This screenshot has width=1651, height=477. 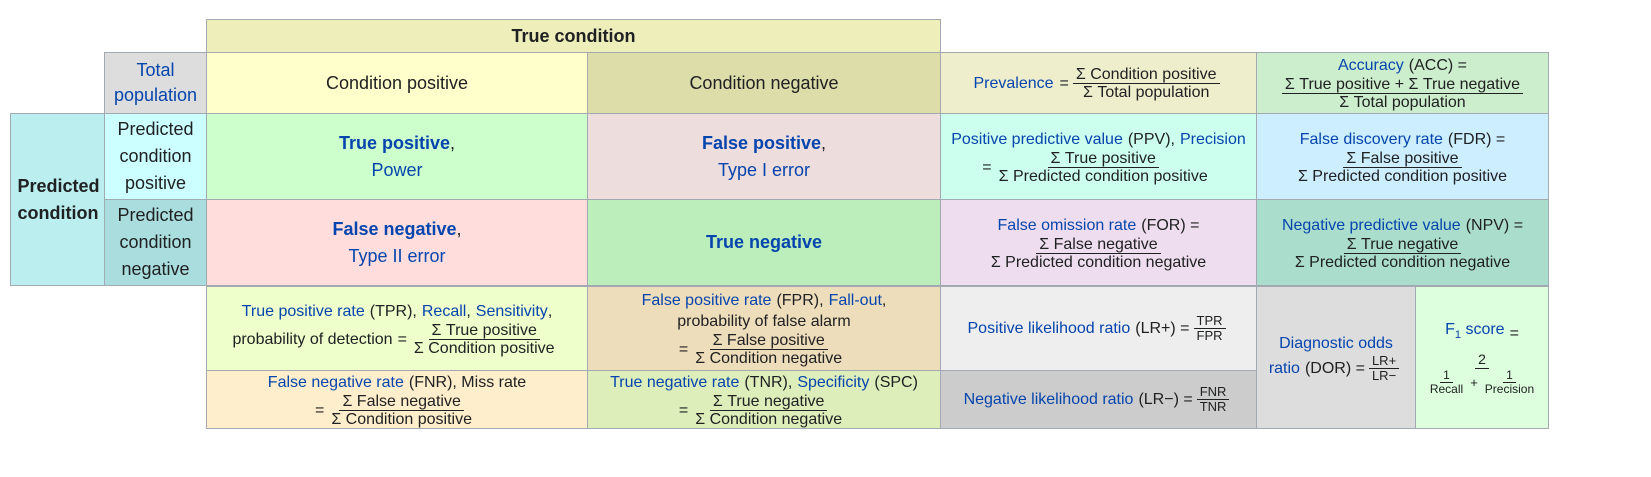 I want to click on accuracy-link: Accuracy, so click(x=1370, y=65).